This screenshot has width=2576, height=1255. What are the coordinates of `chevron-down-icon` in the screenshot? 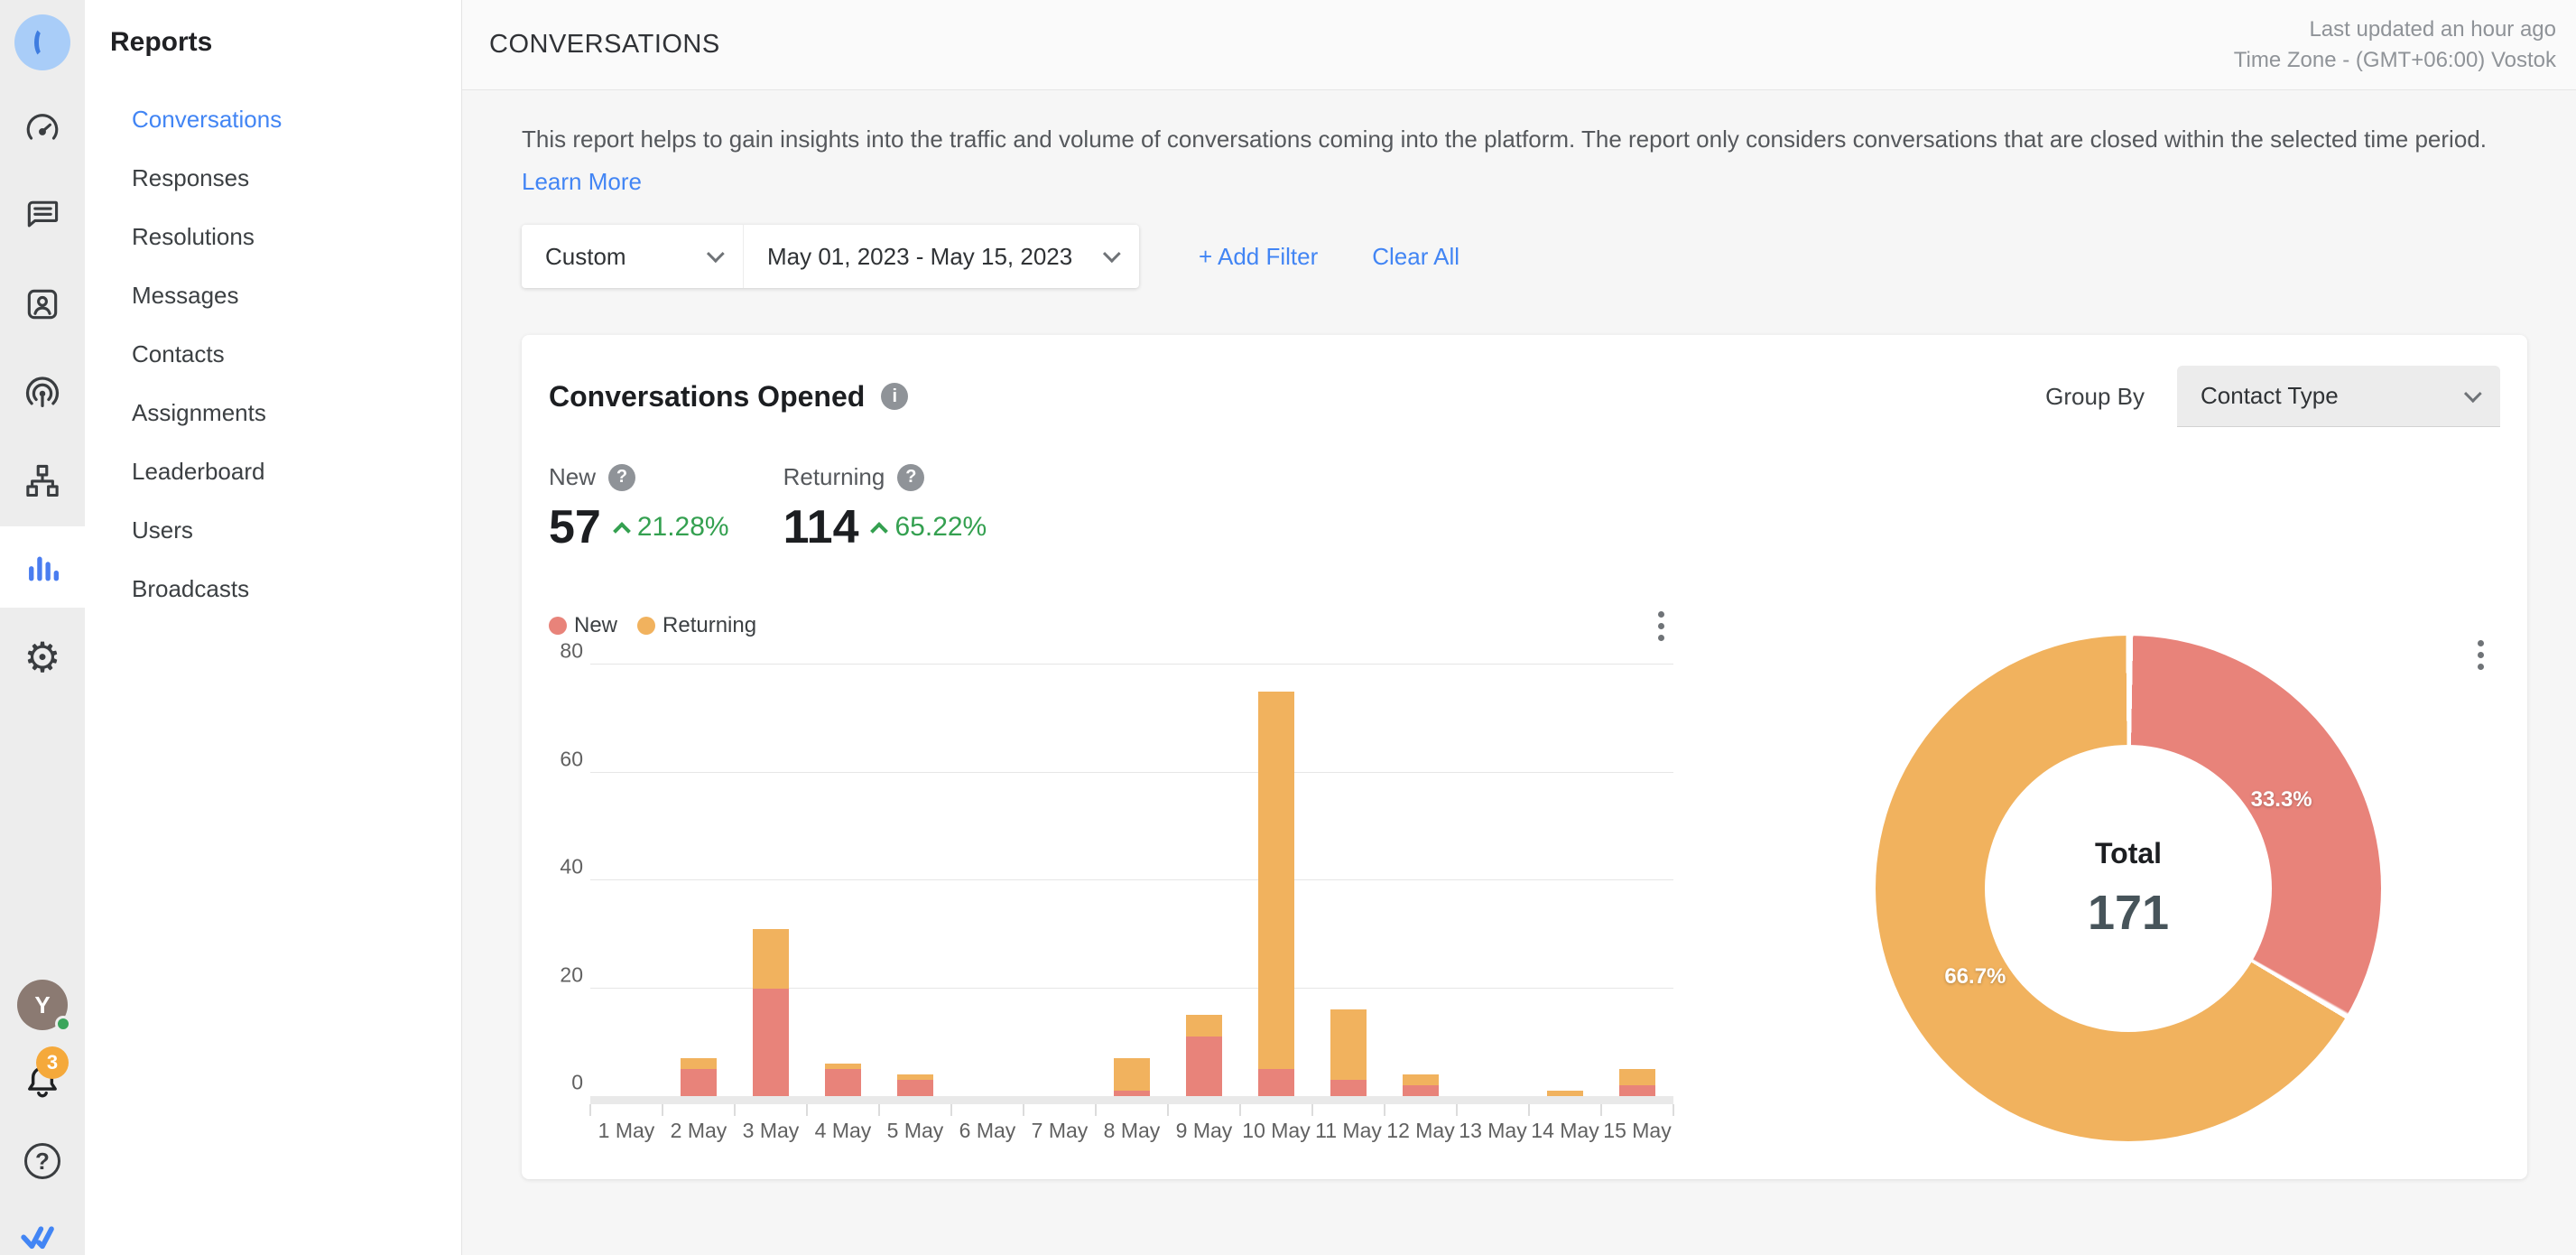 It's located at (2472, 393).